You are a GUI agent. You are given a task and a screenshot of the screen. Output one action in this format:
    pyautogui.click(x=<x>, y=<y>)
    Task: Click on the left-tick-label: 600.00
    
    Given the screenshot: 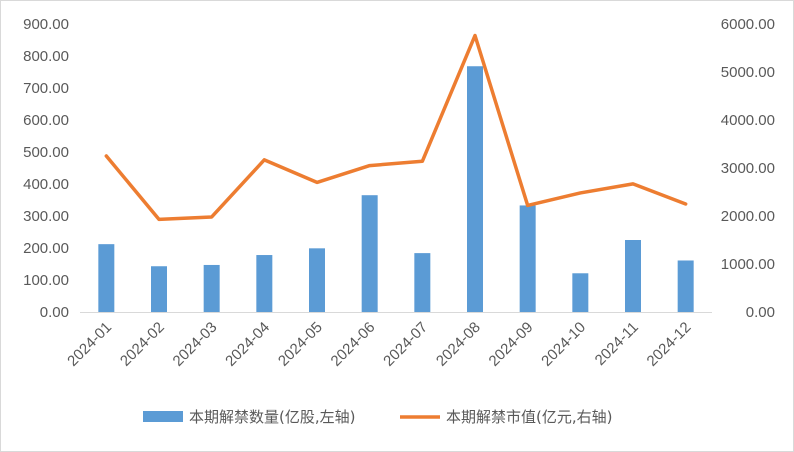 What is the action you would take?
    pyautogui.click(x=46, y=120)
    